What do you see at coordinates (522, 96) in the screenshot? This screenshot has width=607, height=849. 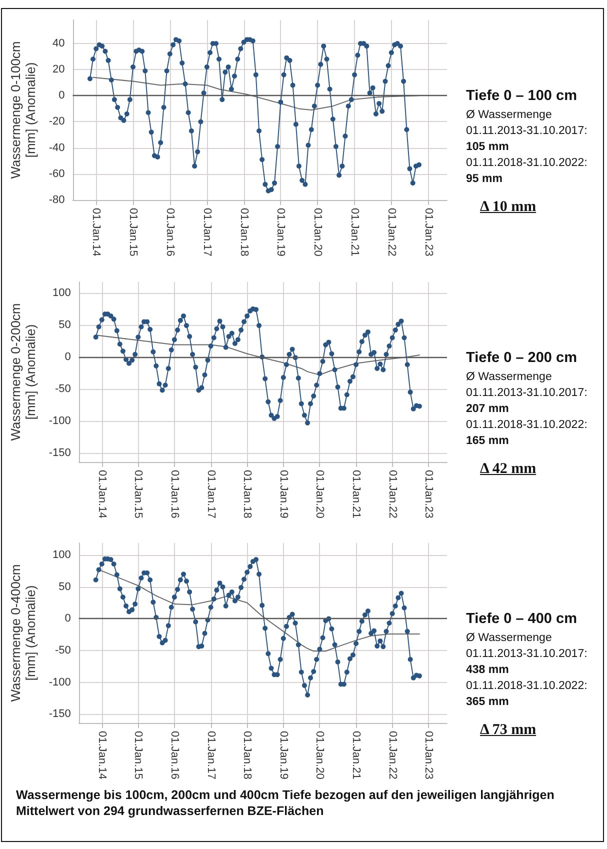 I see `text: Tiefe 0 – 100 cm` at bounding box center [522, 96].